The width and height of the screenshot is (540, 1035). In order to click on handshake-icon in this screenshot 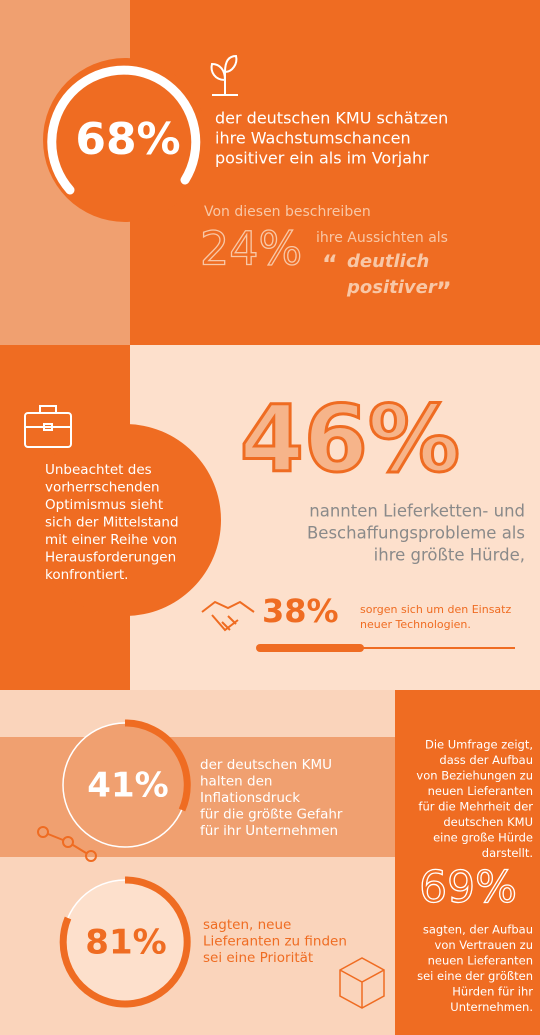, I will do `click(228, 616)`.